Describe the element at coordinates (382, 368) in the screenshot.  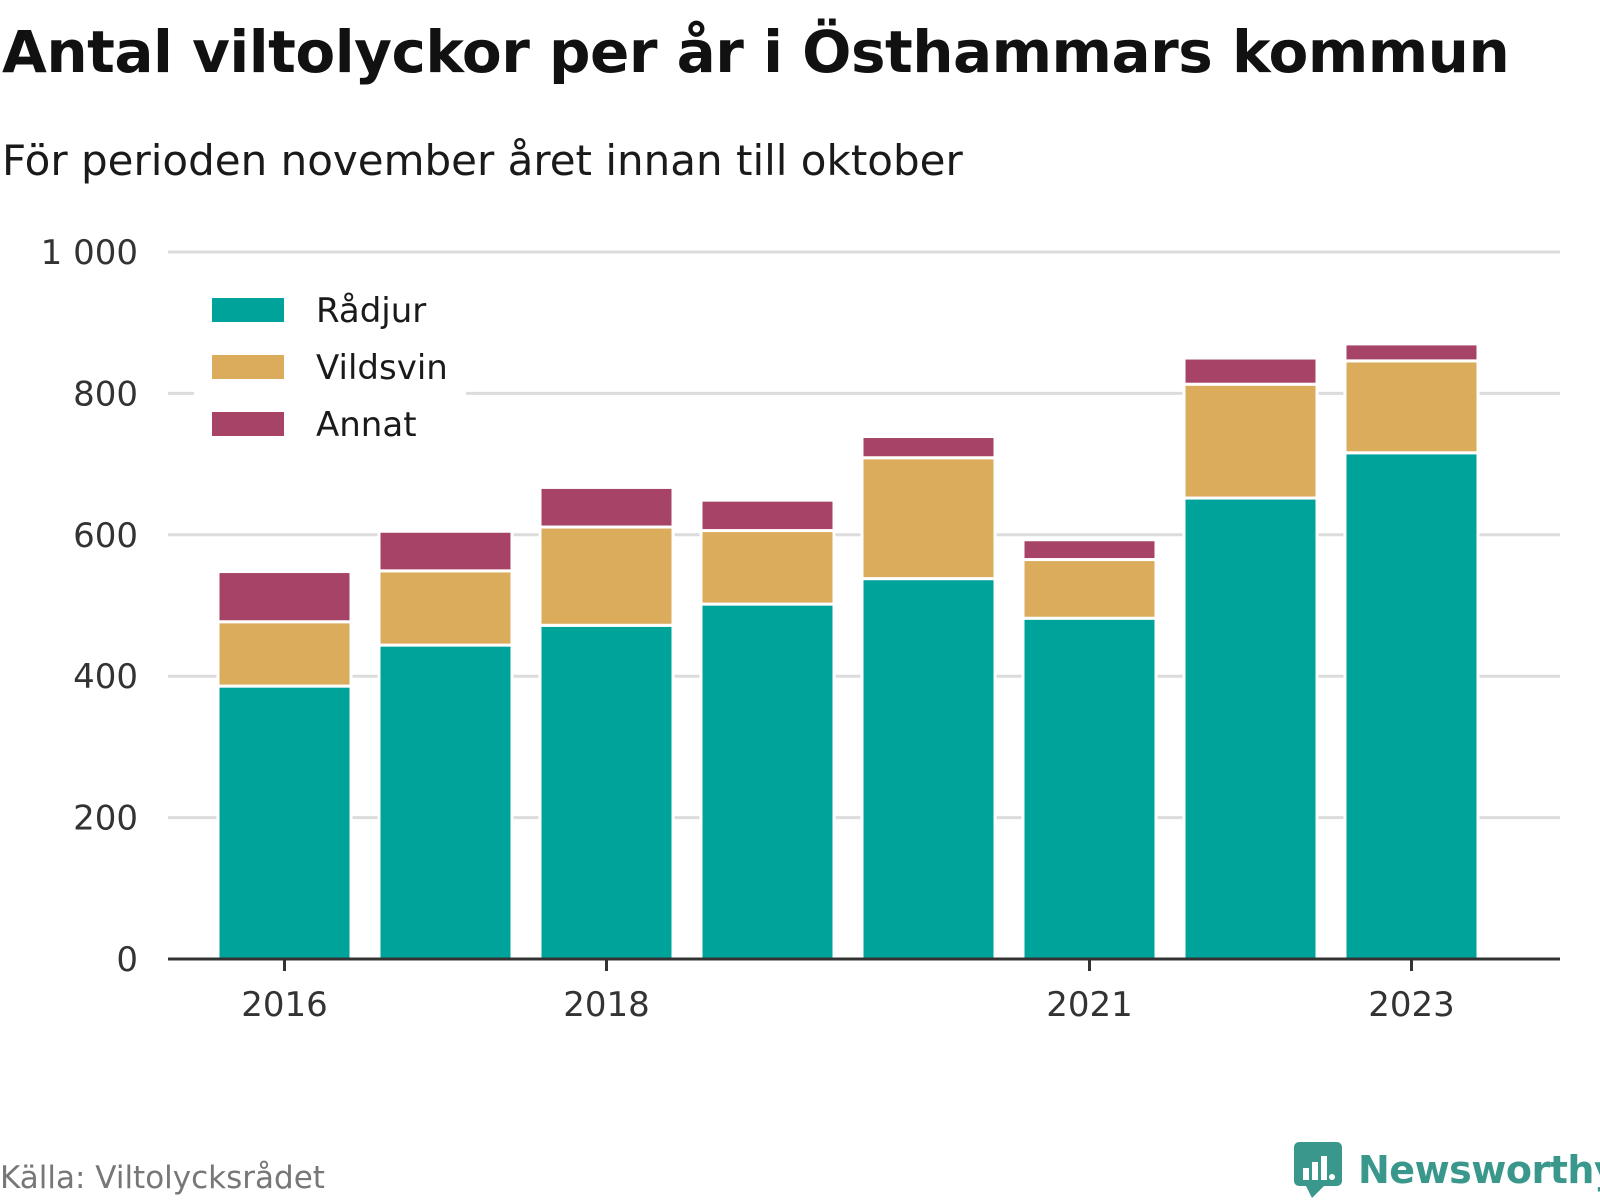
I see `legend-label: Vildsvin` at that location.